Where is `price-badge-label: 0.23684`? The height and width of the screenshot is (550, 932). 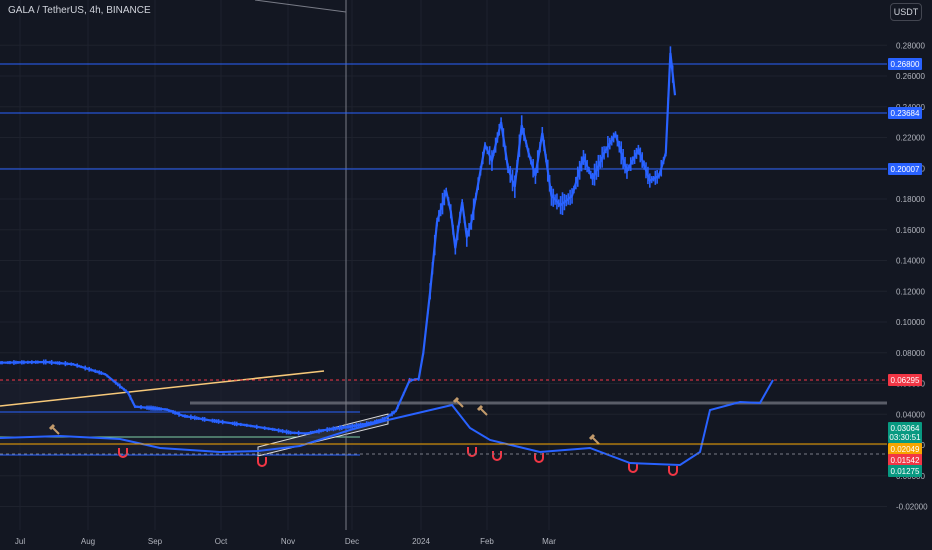 price-badge-label: 0.23684 is located at coordinates (905, 113).